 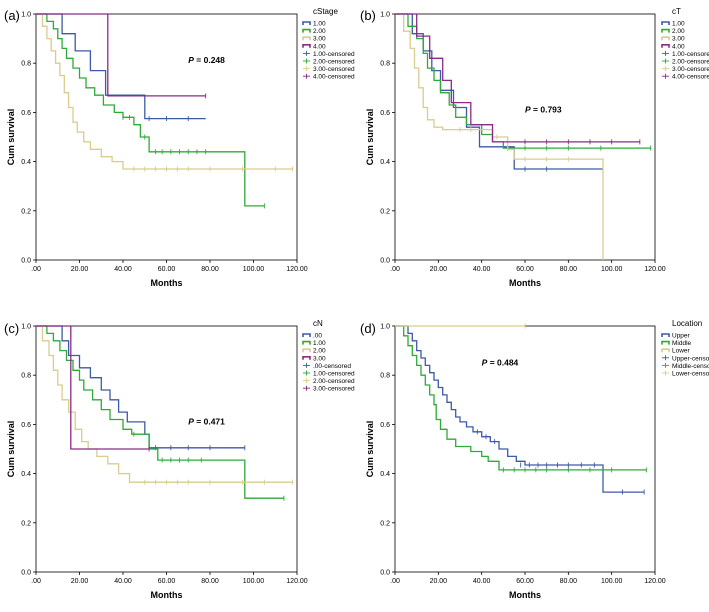 What do you see at coordinates (209, 60) in the screenshot?
I see `p-value-number: = 0.248` at bounding box center [209, 60].